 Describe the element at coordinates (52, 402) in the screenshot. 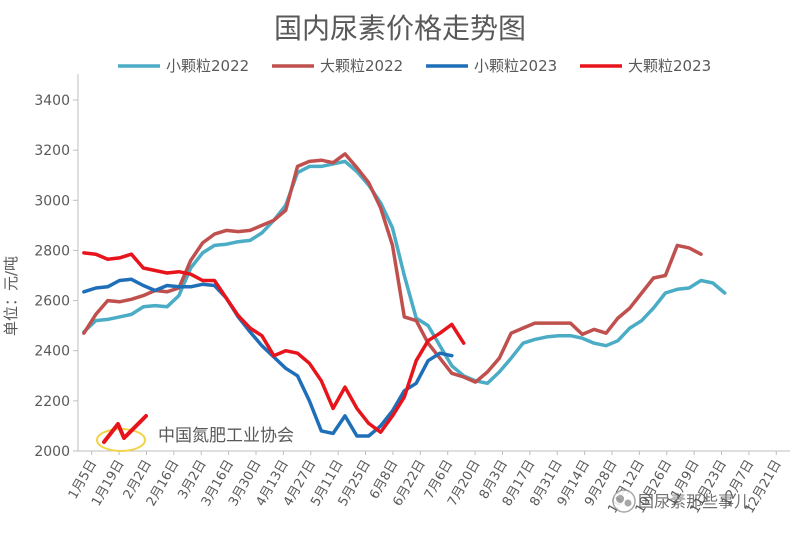

I see `y-tick-label: 2200` at that location.